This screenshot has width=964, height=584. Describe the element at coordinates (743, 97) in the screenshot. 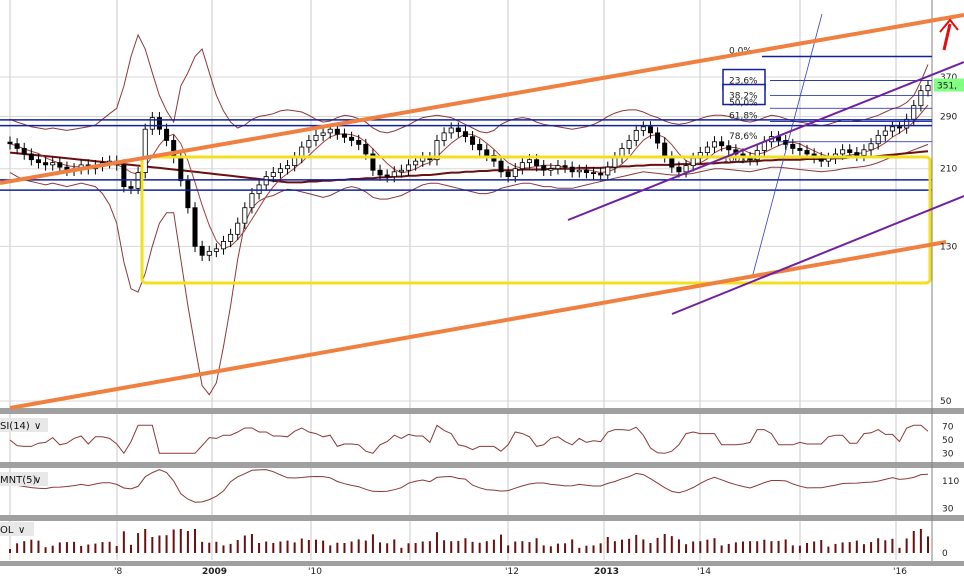

I see `fibonacci-label: 38,2%` at that location.